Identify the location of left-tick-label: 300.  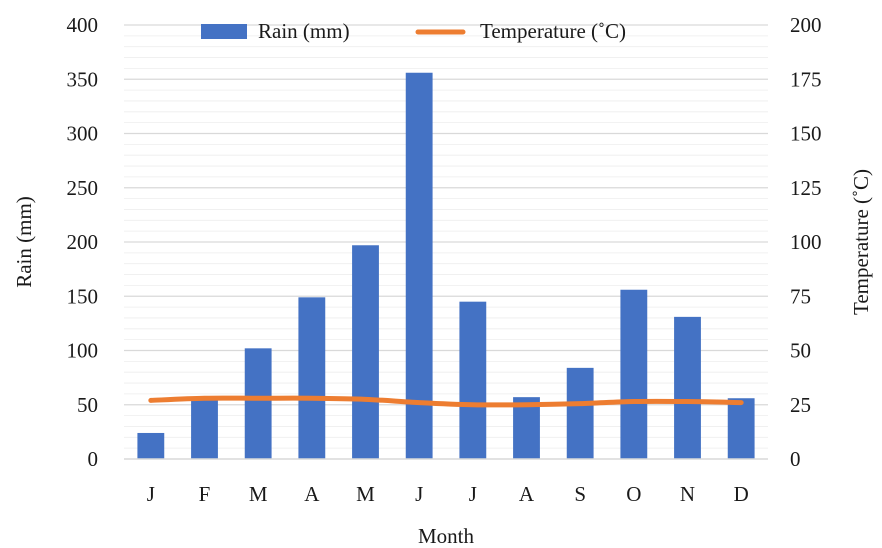
(83, 134).